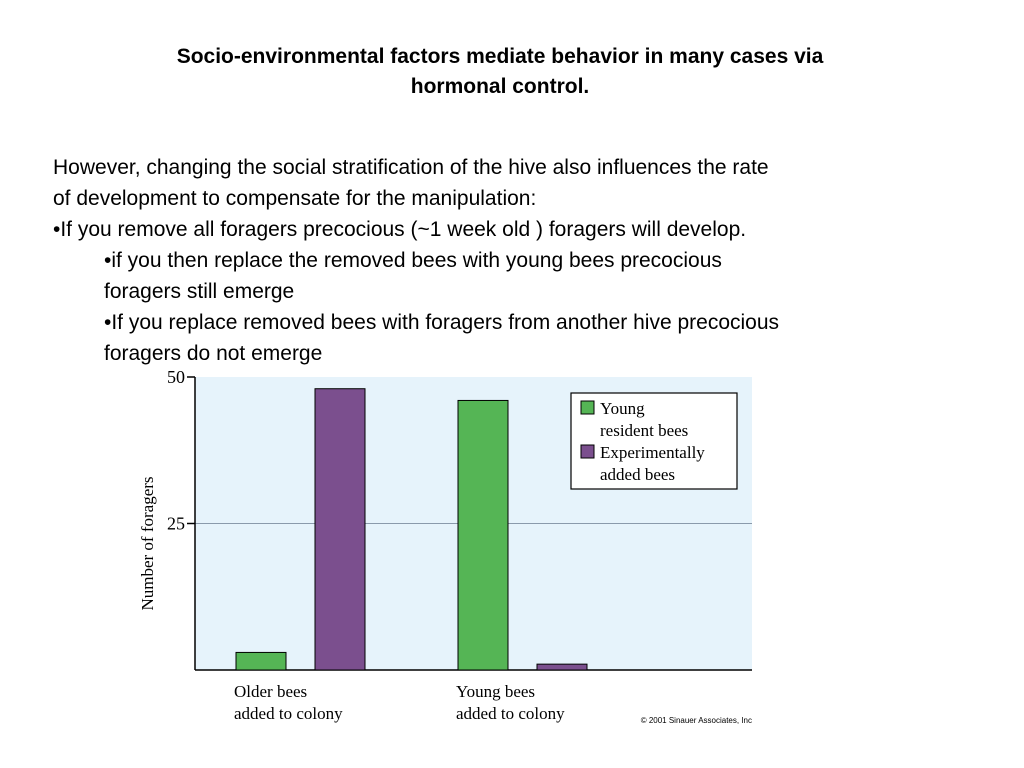 This screenshot has width=1024, height=768. I want to click on sub-bullet-1-line-2: foragers still emerge, so click(199, 291).